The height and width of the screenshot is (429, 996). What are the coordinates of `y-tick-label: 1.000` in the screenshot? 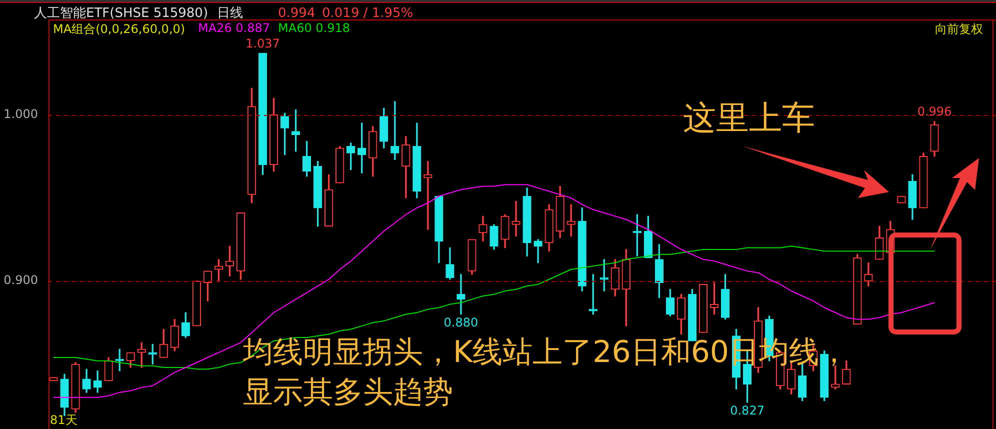 It's located at (21, 113).